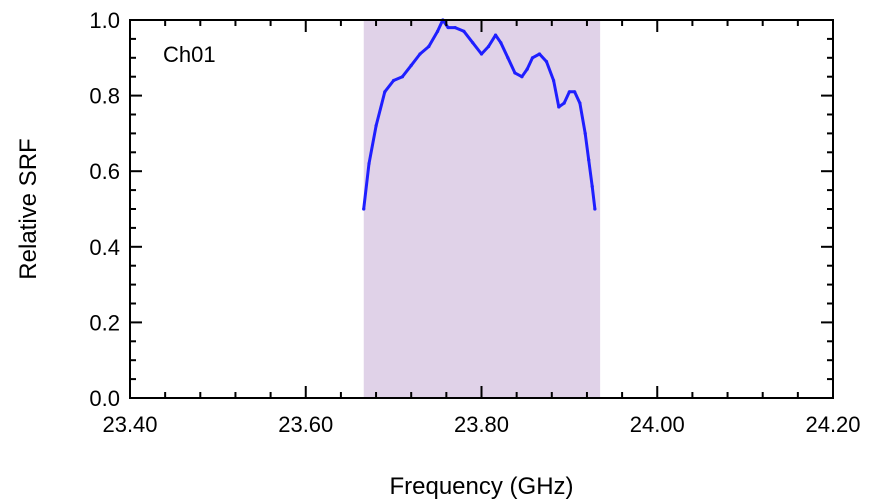 This screenshot has width=874, height=504. Describe the element at coordinates (104, 398) in the screenshot. I see `y-tick-label: 0.0` at that location.